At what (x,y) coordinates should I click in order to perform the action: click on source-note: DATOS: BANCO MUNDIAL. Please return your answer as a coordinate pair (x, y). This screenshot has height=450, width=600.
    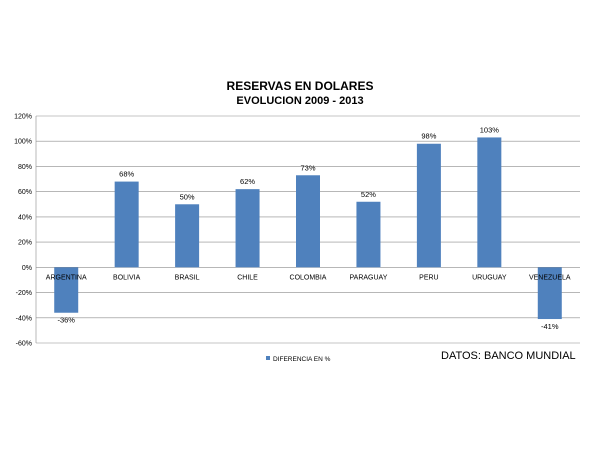
    Looking at the image, I should click on (508, 356).